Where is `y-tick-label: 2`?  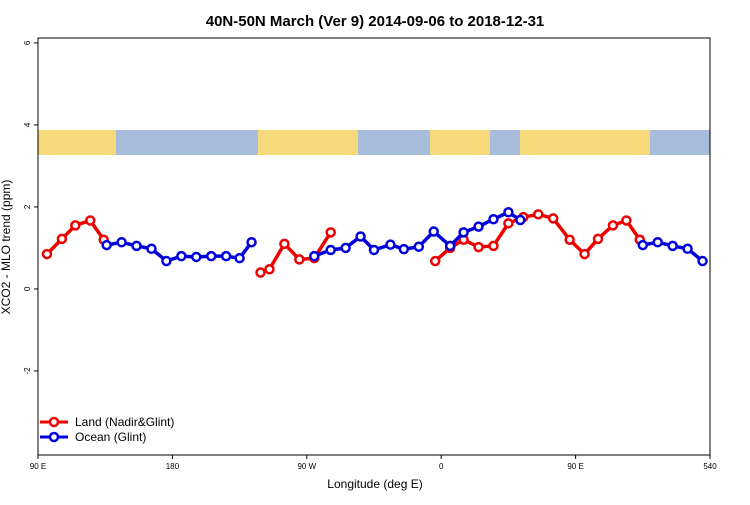 y-tick-label: 2 is located at coordinates (27, 206).